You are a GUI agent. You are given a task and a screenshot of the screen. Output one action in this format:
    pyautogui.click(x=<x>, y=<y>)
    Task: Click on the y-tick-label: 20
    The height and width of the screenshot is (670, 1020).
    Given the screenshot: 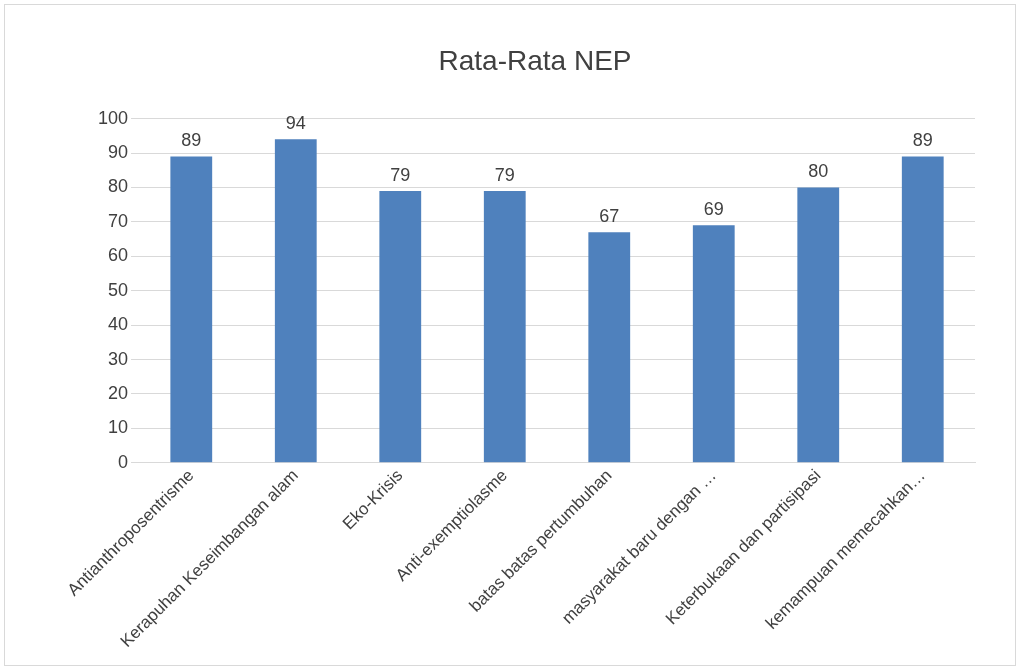 What is the action you would take?
    pyautogui.click(x=118, y=392)
    